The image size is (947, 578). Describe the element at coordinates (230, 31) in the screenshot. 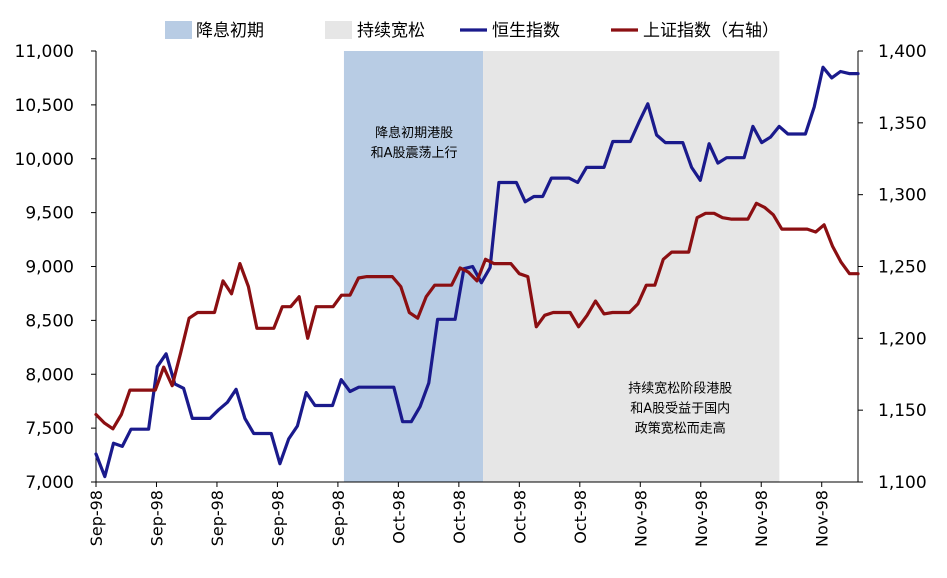

I see `legend-label: 降息初期` at that location.